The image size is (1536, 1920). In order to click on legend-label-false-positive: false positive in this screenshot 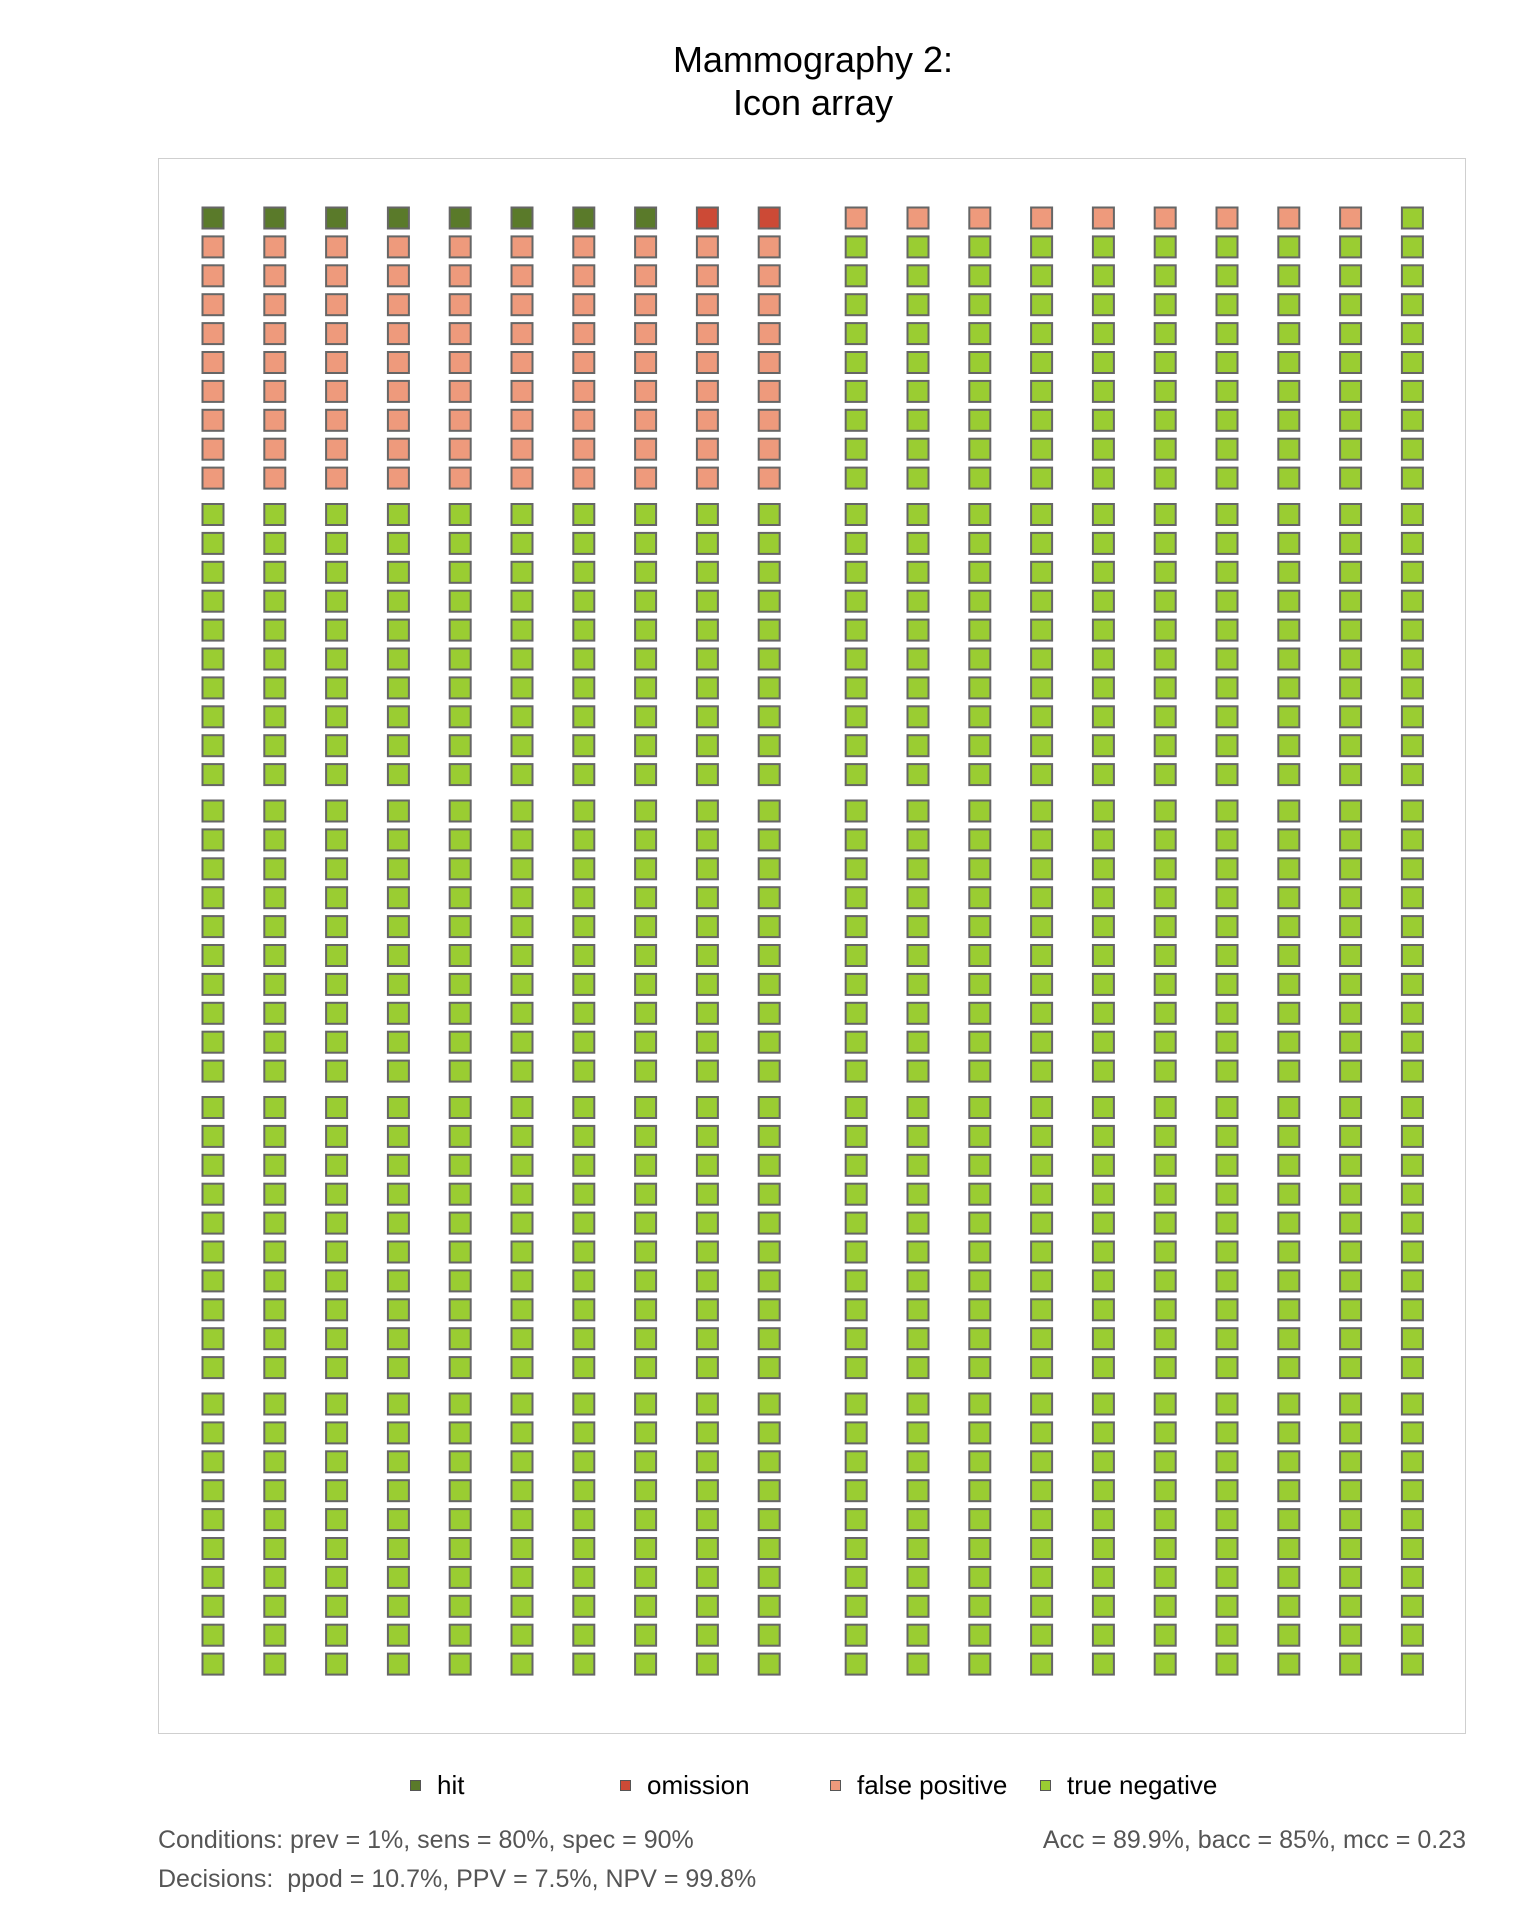, I will do `click(932, 1785)`.